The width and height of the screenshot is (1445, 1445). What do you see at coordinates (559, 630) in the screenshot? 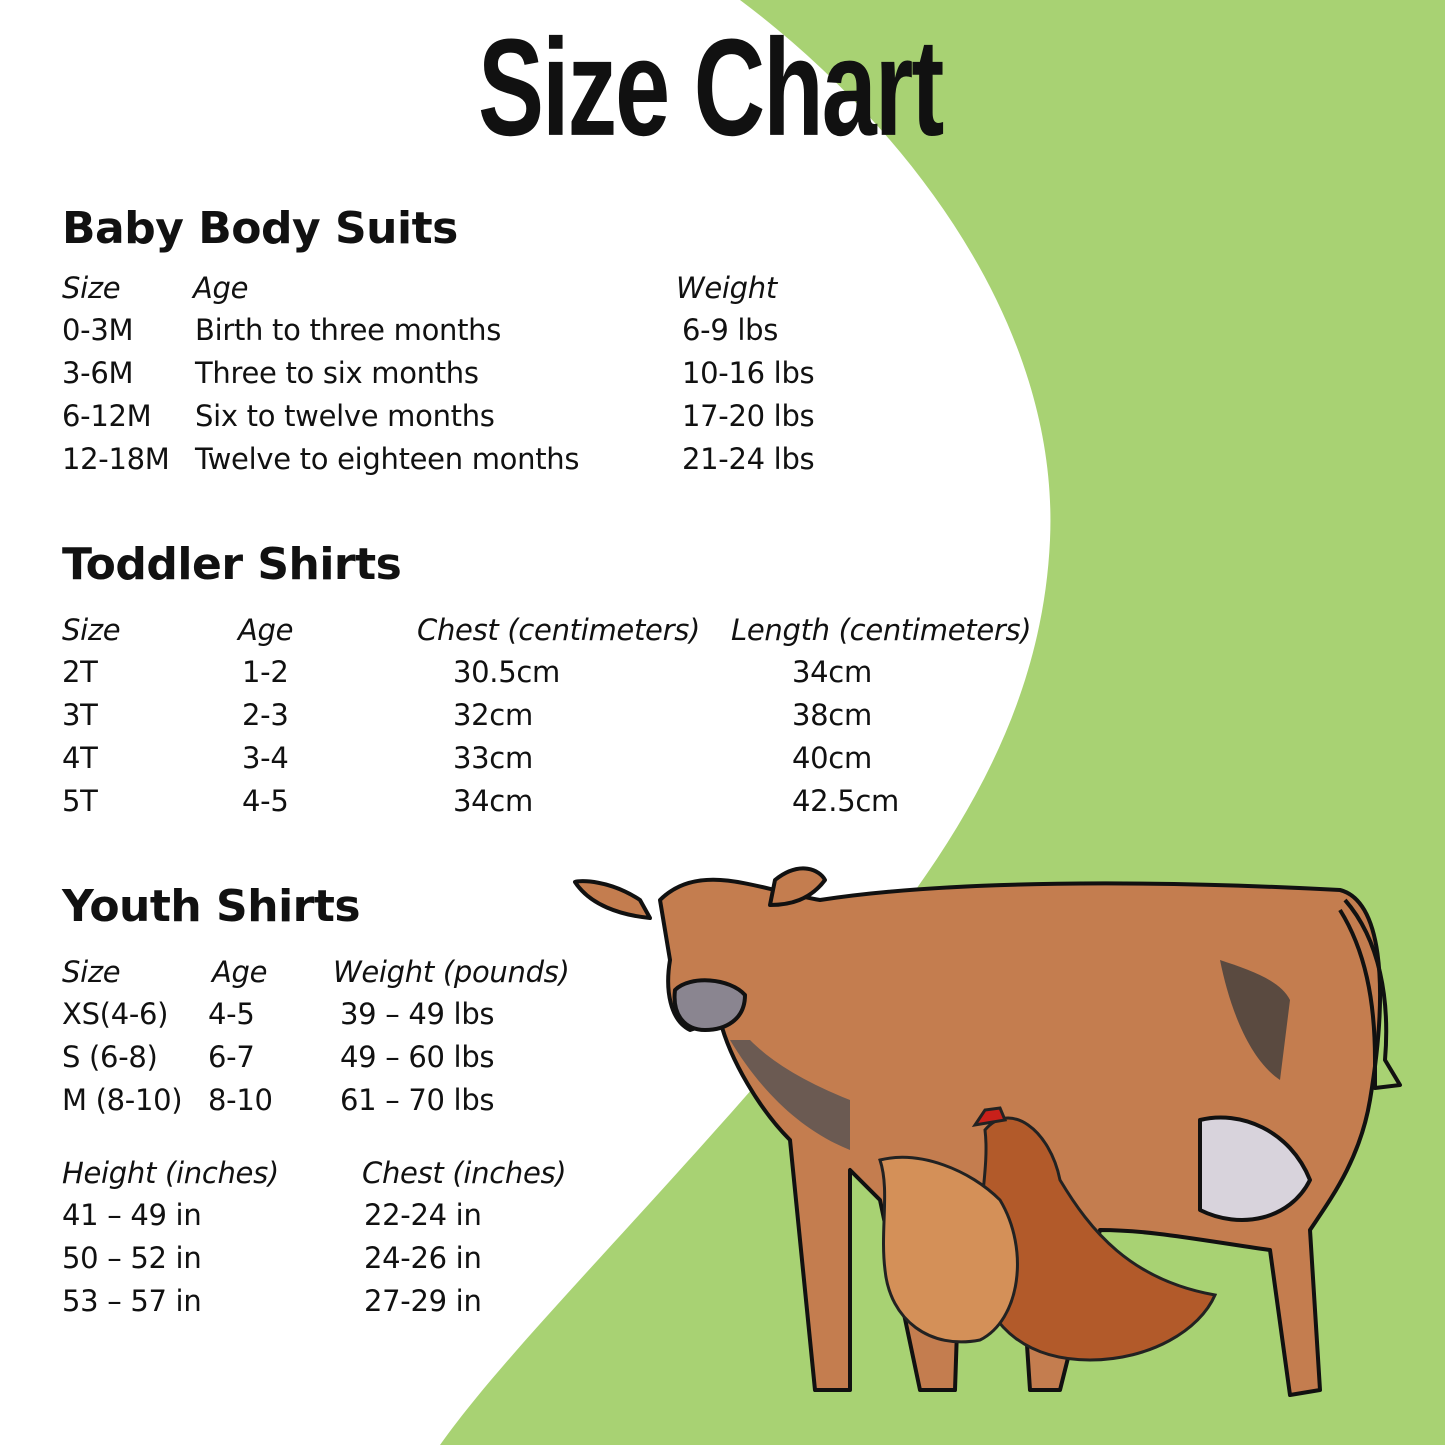
I see `column-header: Chest (centimeters)` at bounding box center [559, 630].